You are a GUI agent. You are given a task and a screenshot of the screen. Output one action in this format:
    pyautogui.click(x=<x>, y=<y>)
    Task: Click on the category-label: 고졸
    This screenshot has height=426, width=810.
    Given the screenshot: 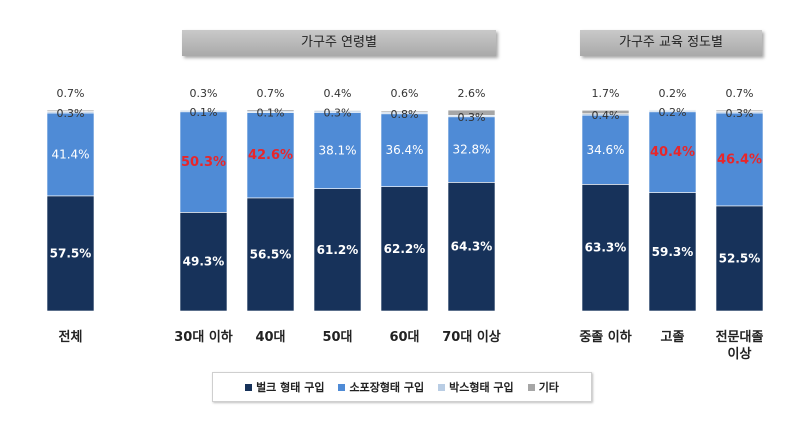 What is the action you would take?
    pyautogui.click(x=673, y=337)
    